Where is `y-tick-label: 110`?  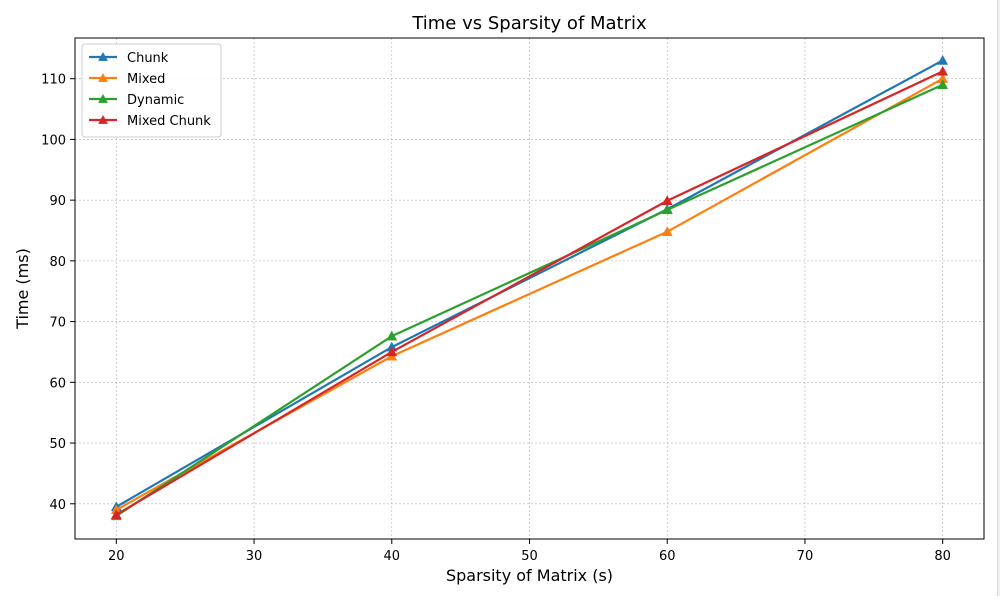
y-tick-label: 110 is located at coordinates (53, 80).